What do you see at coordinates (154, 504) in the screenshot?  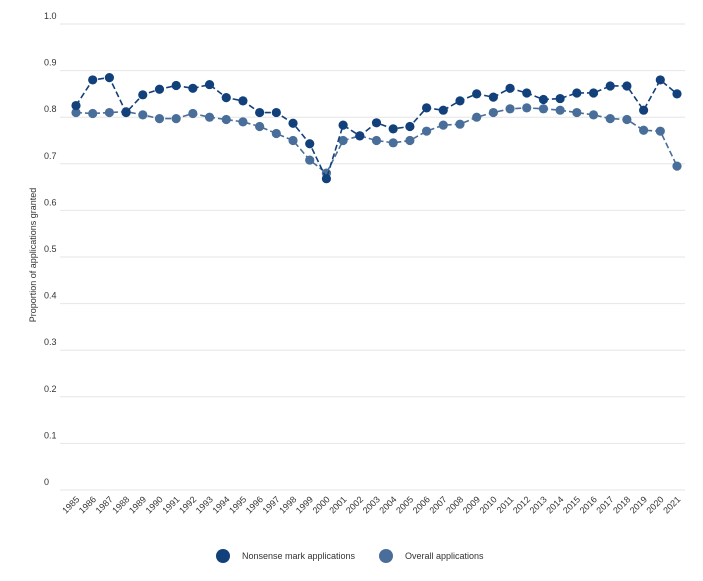 I see `x-tick-label: 1990` at bounding box center [154, 504].